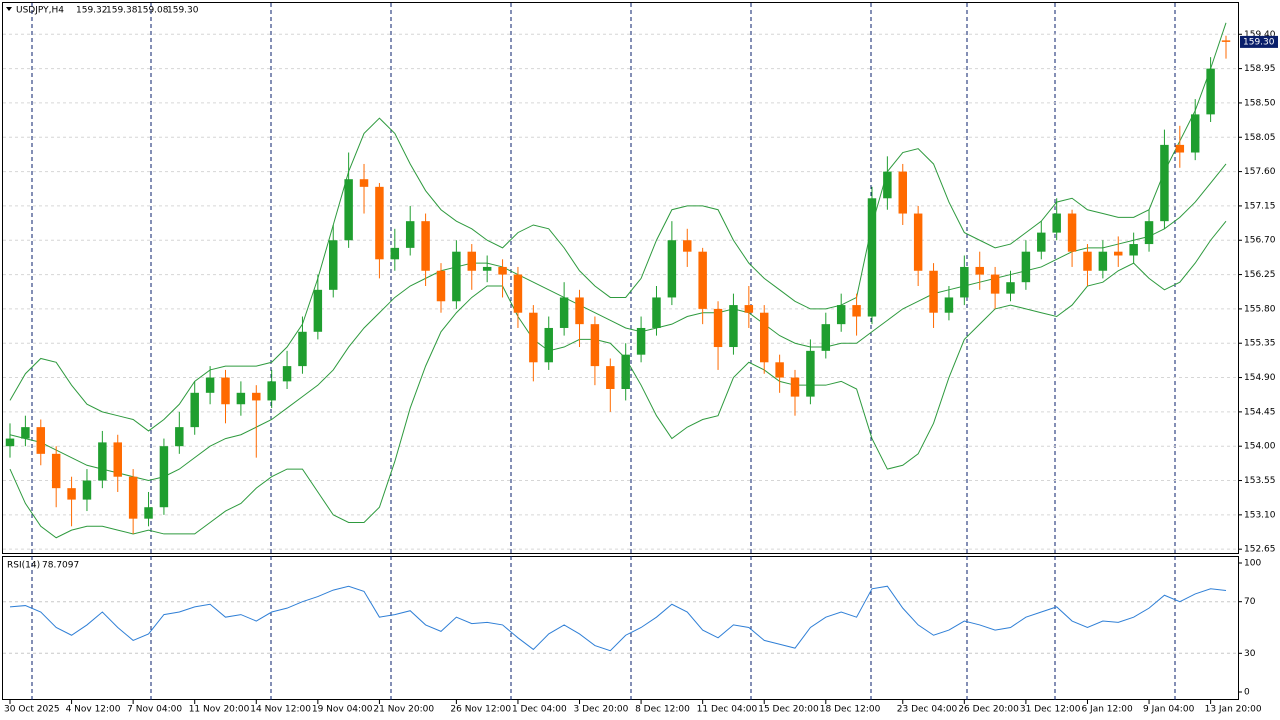 This screenshot has height=720, width=1280. What do you see at coordinates (403, 710) in the screenshot?
I see `x-tick-label: 21 Nov 20:00` at bounding box center [403, 710].